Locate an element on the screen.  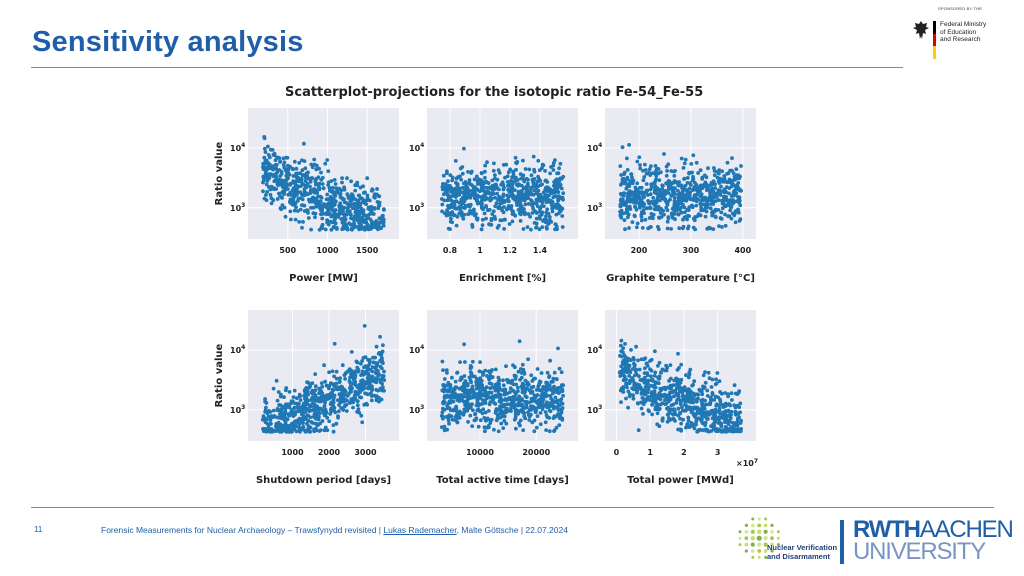
x-tick-label: 0 is located at coordinates (617, 452).